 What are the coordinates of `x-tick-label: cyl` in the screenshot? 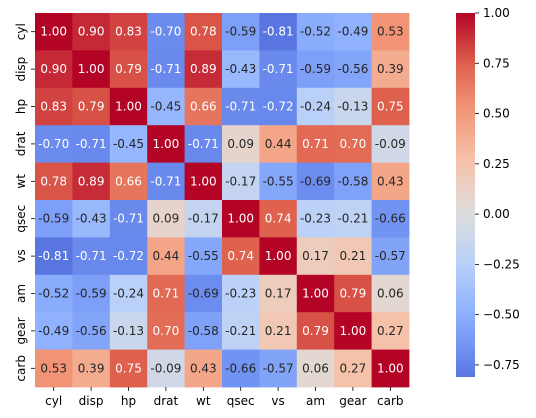 It's located at (53, 401).